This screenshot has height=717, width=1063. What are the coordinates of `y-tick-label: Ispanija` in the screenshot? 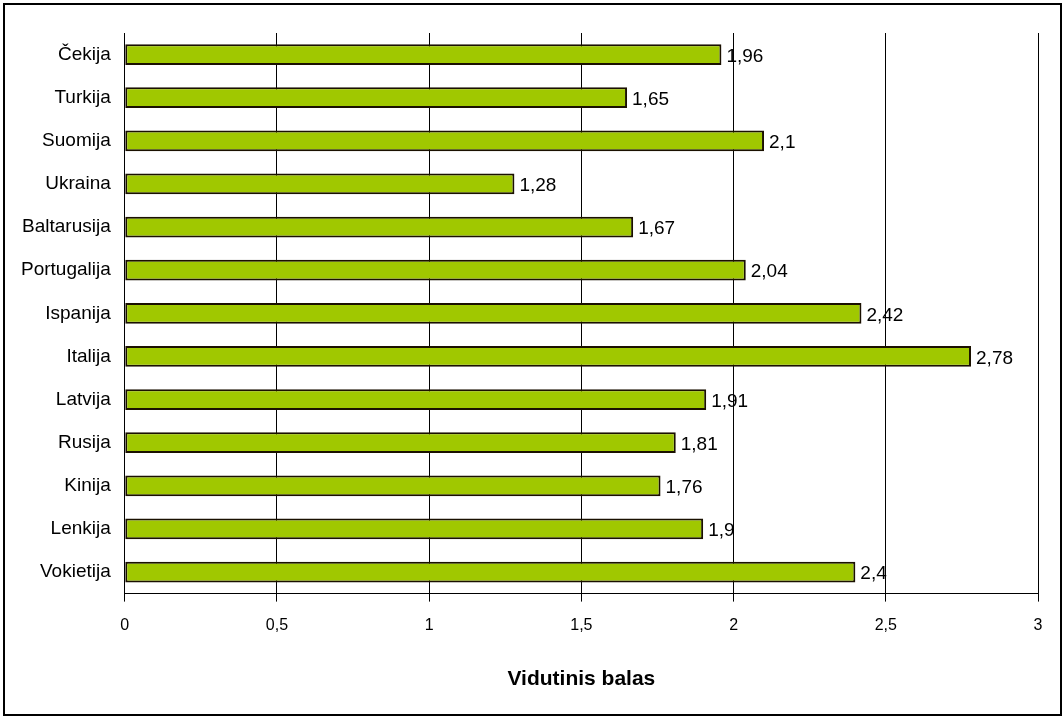 It's located at (78, 312).